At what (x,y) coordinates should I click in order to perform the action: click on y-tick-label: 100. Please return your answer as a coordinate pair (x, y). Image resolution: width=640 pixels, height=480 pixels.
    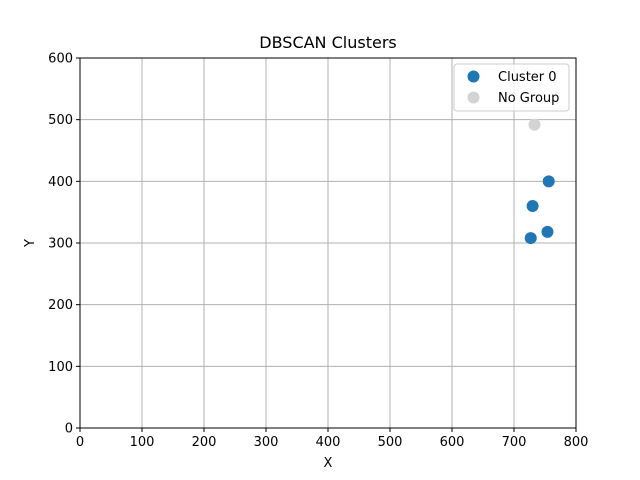
    Looking at the image, I should click on (60, 367).